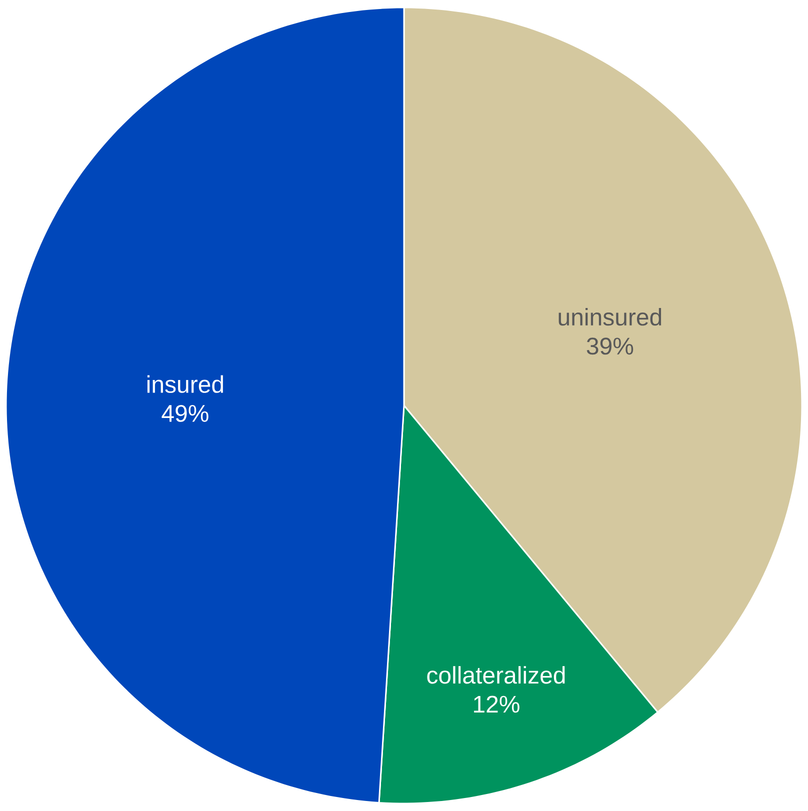  Describe the element at coordinates (610, 317) in the screenshot. I see `slice-label: uninsured` at that location.